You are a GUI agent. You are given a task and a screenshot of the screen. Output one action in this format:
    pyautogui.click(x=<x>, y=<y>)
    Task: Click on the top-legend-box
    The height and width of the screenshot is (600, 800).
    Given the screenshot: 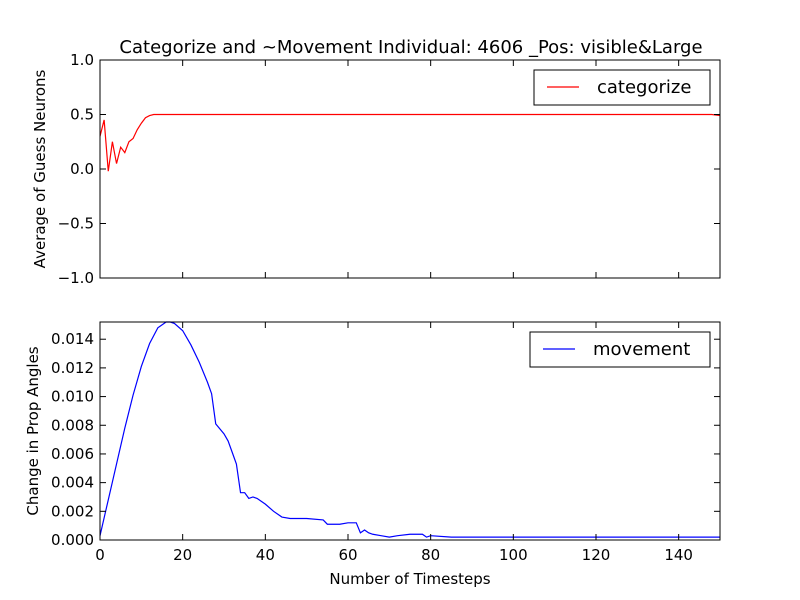 What is the action you would take?
    pyautogui.click(x=622, y=87)
    